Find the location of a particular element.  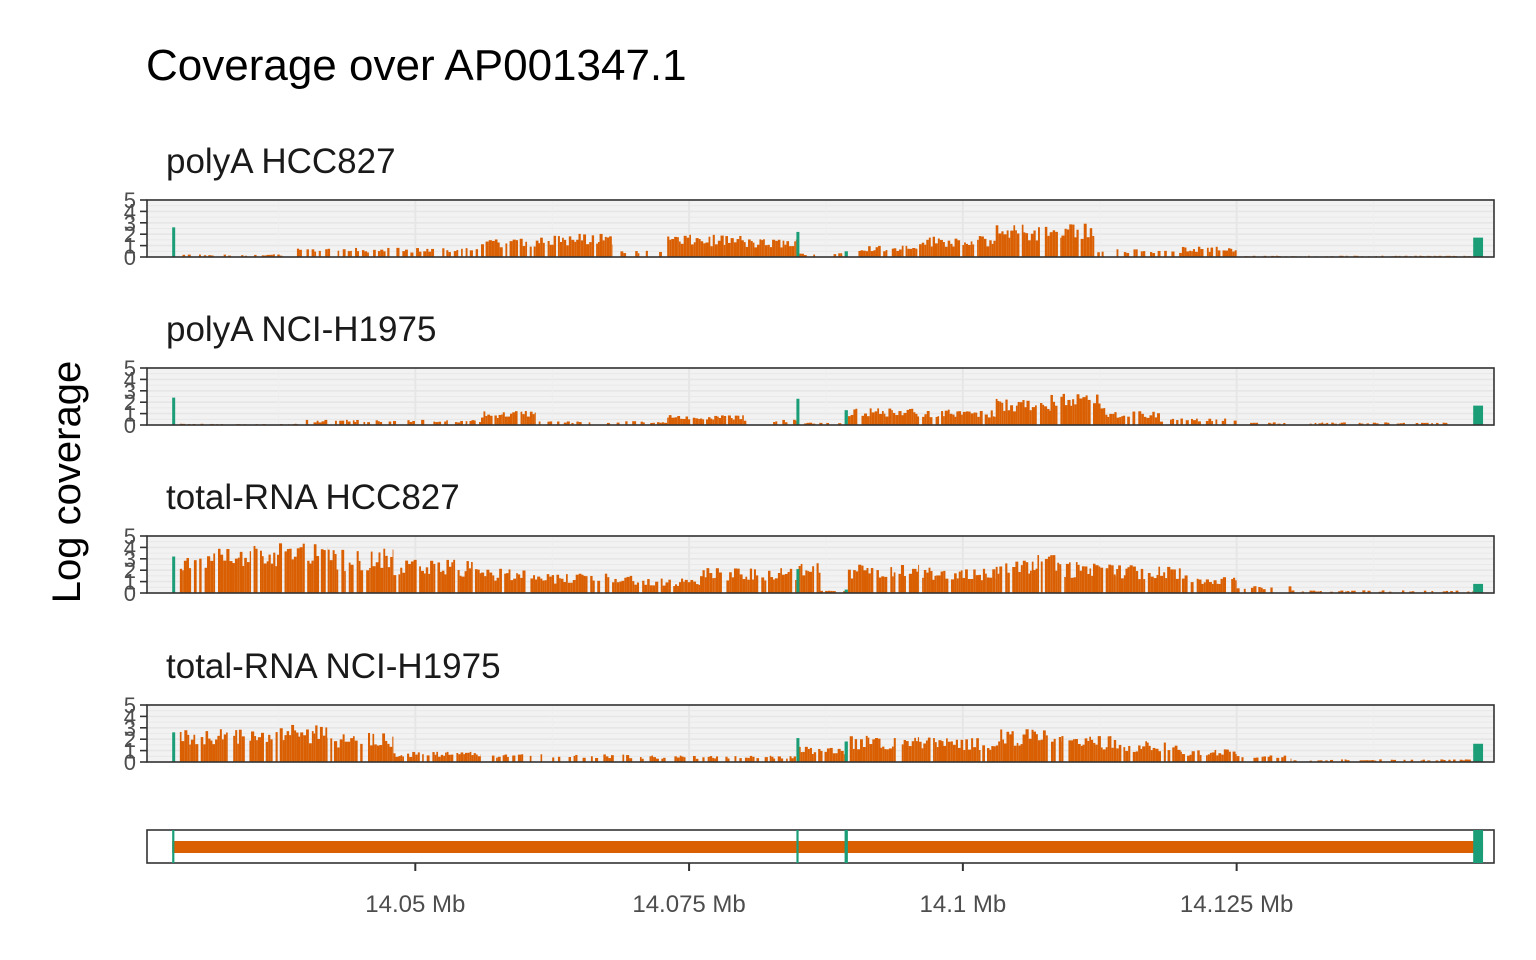

intron-bar is located at coordinates (828, 847).